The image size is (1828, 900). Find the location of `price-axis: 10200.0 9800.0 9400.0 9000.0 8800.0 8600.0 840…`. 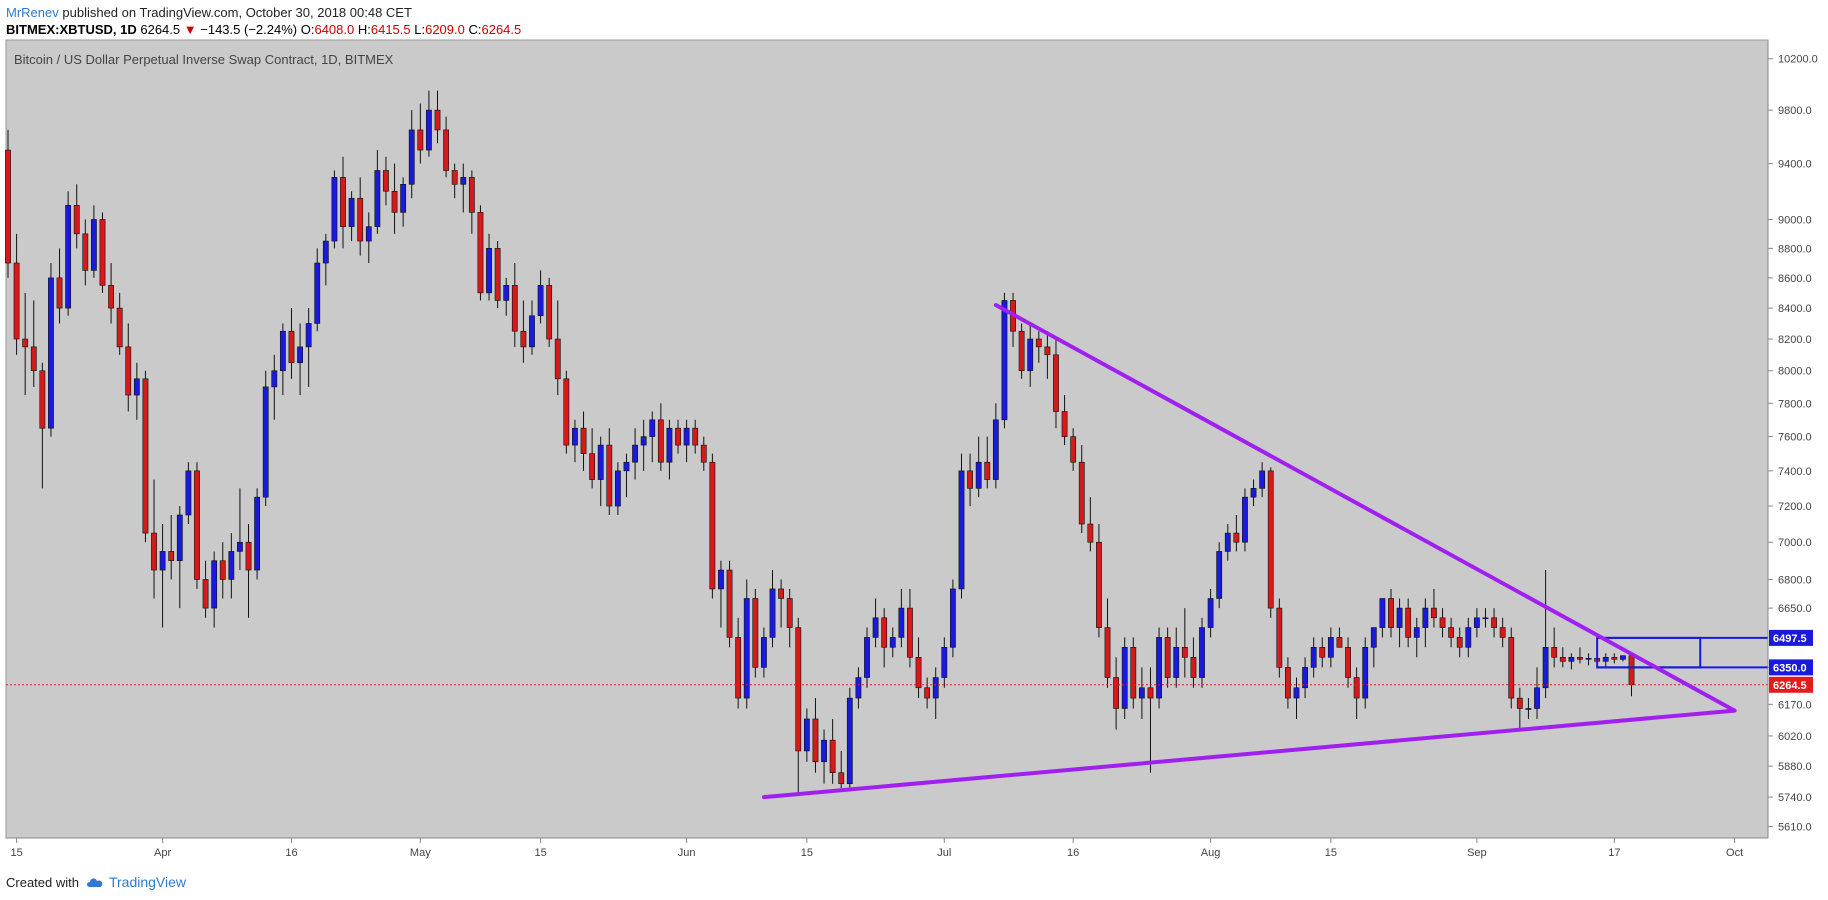

price-axis: 10200.0 9800.0 9400.0 9000.0 8800.0 8600.0 840… is located at coordinates (1792, 439).